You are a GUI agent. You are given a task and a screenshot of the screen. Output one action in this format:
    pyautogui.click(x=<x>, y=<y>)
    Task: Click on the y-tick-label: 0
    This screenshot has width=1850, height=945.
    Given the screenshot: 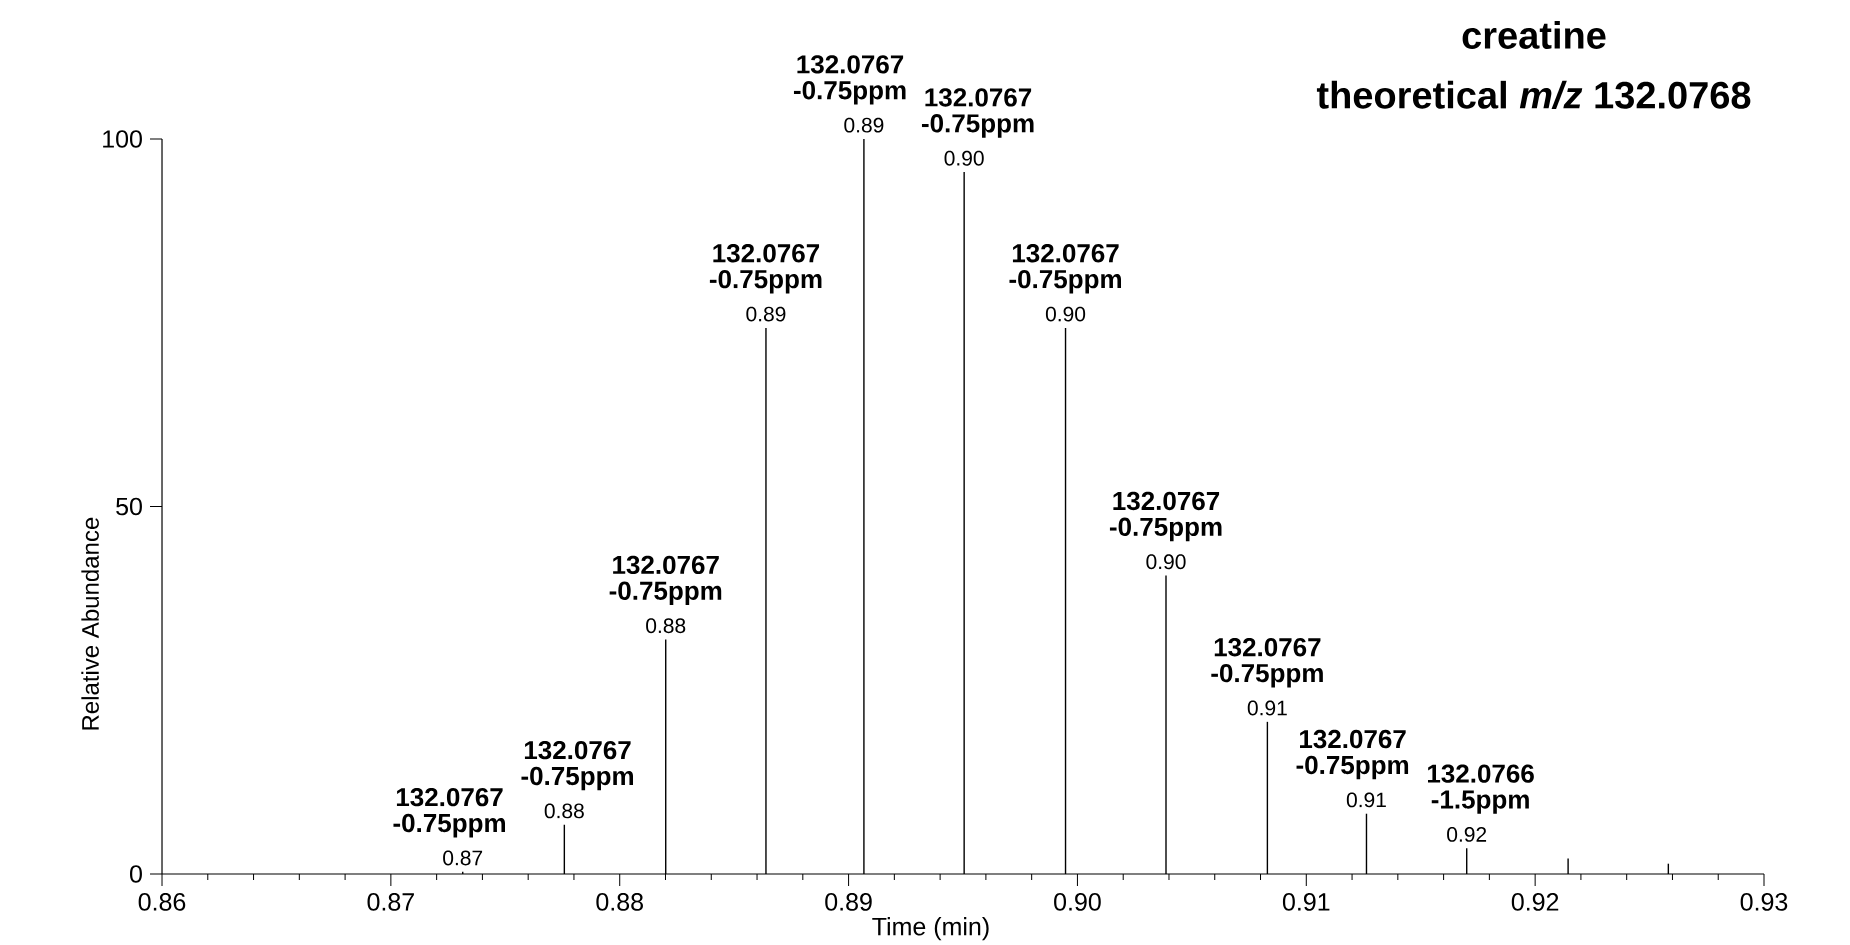 What is the action you would take?
    pyautogui.click(x=136, y=874)
    